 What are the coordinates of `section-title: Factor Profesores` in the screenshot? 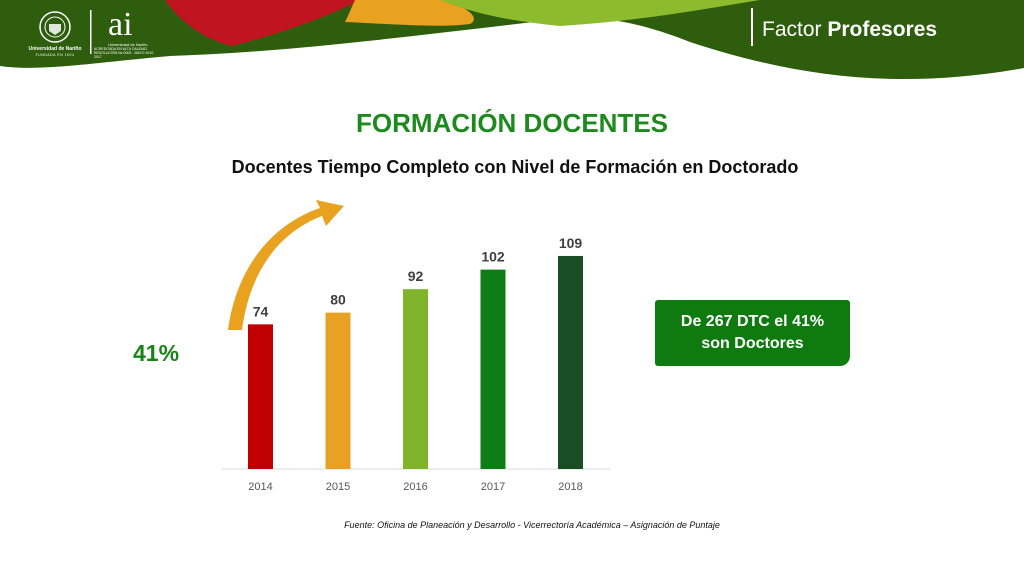 It's located at (849, 30).